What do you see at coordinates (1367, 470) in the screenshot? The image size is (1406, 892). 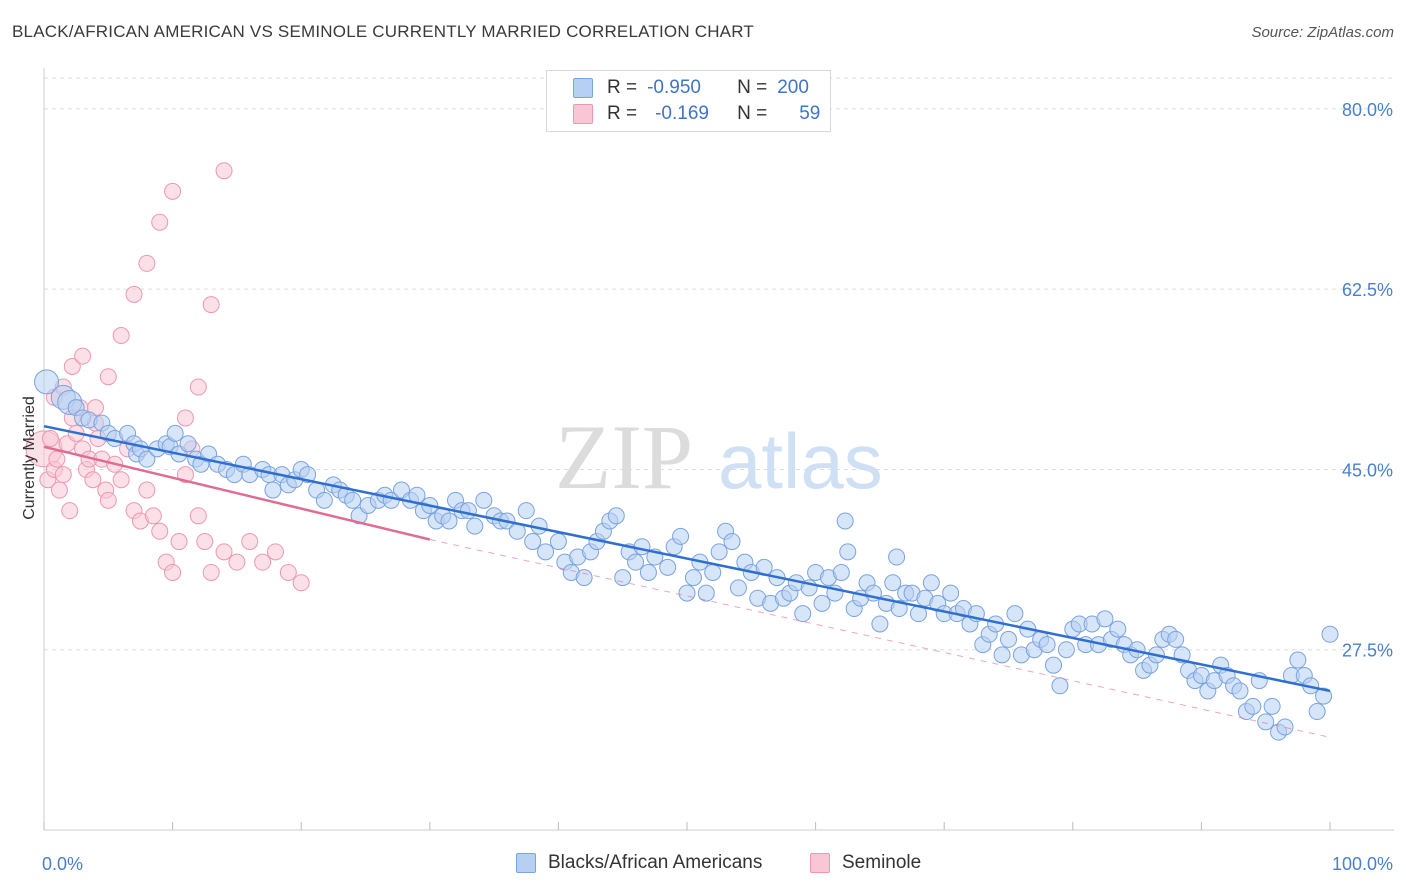 I see `y-tick-label: 45.0%` at bounding box center [1367, 470].